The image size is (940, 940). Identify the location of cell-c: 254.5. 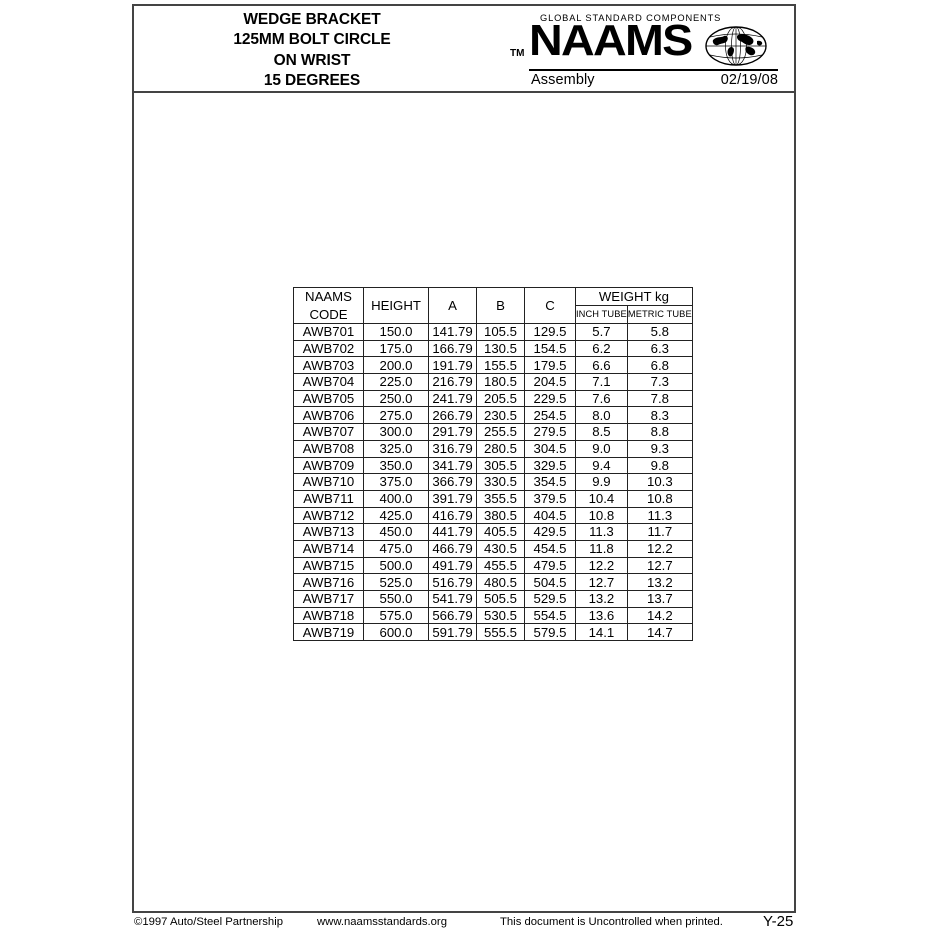
(550, 415).